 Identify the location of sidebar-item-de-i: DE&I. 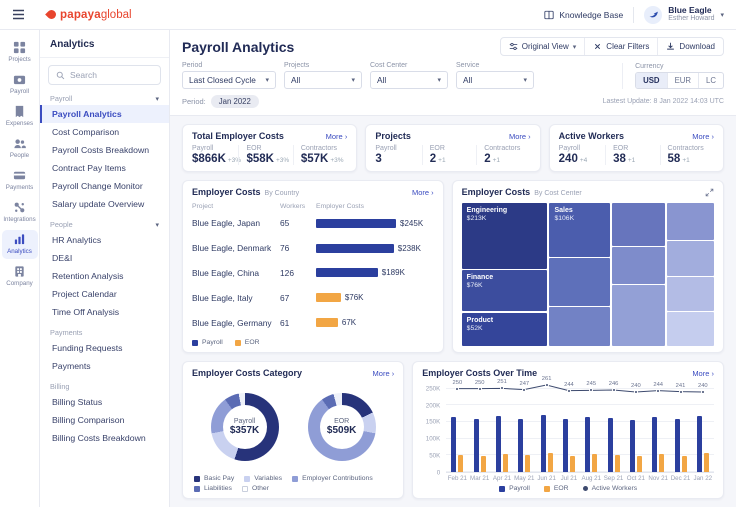
(62, 258).